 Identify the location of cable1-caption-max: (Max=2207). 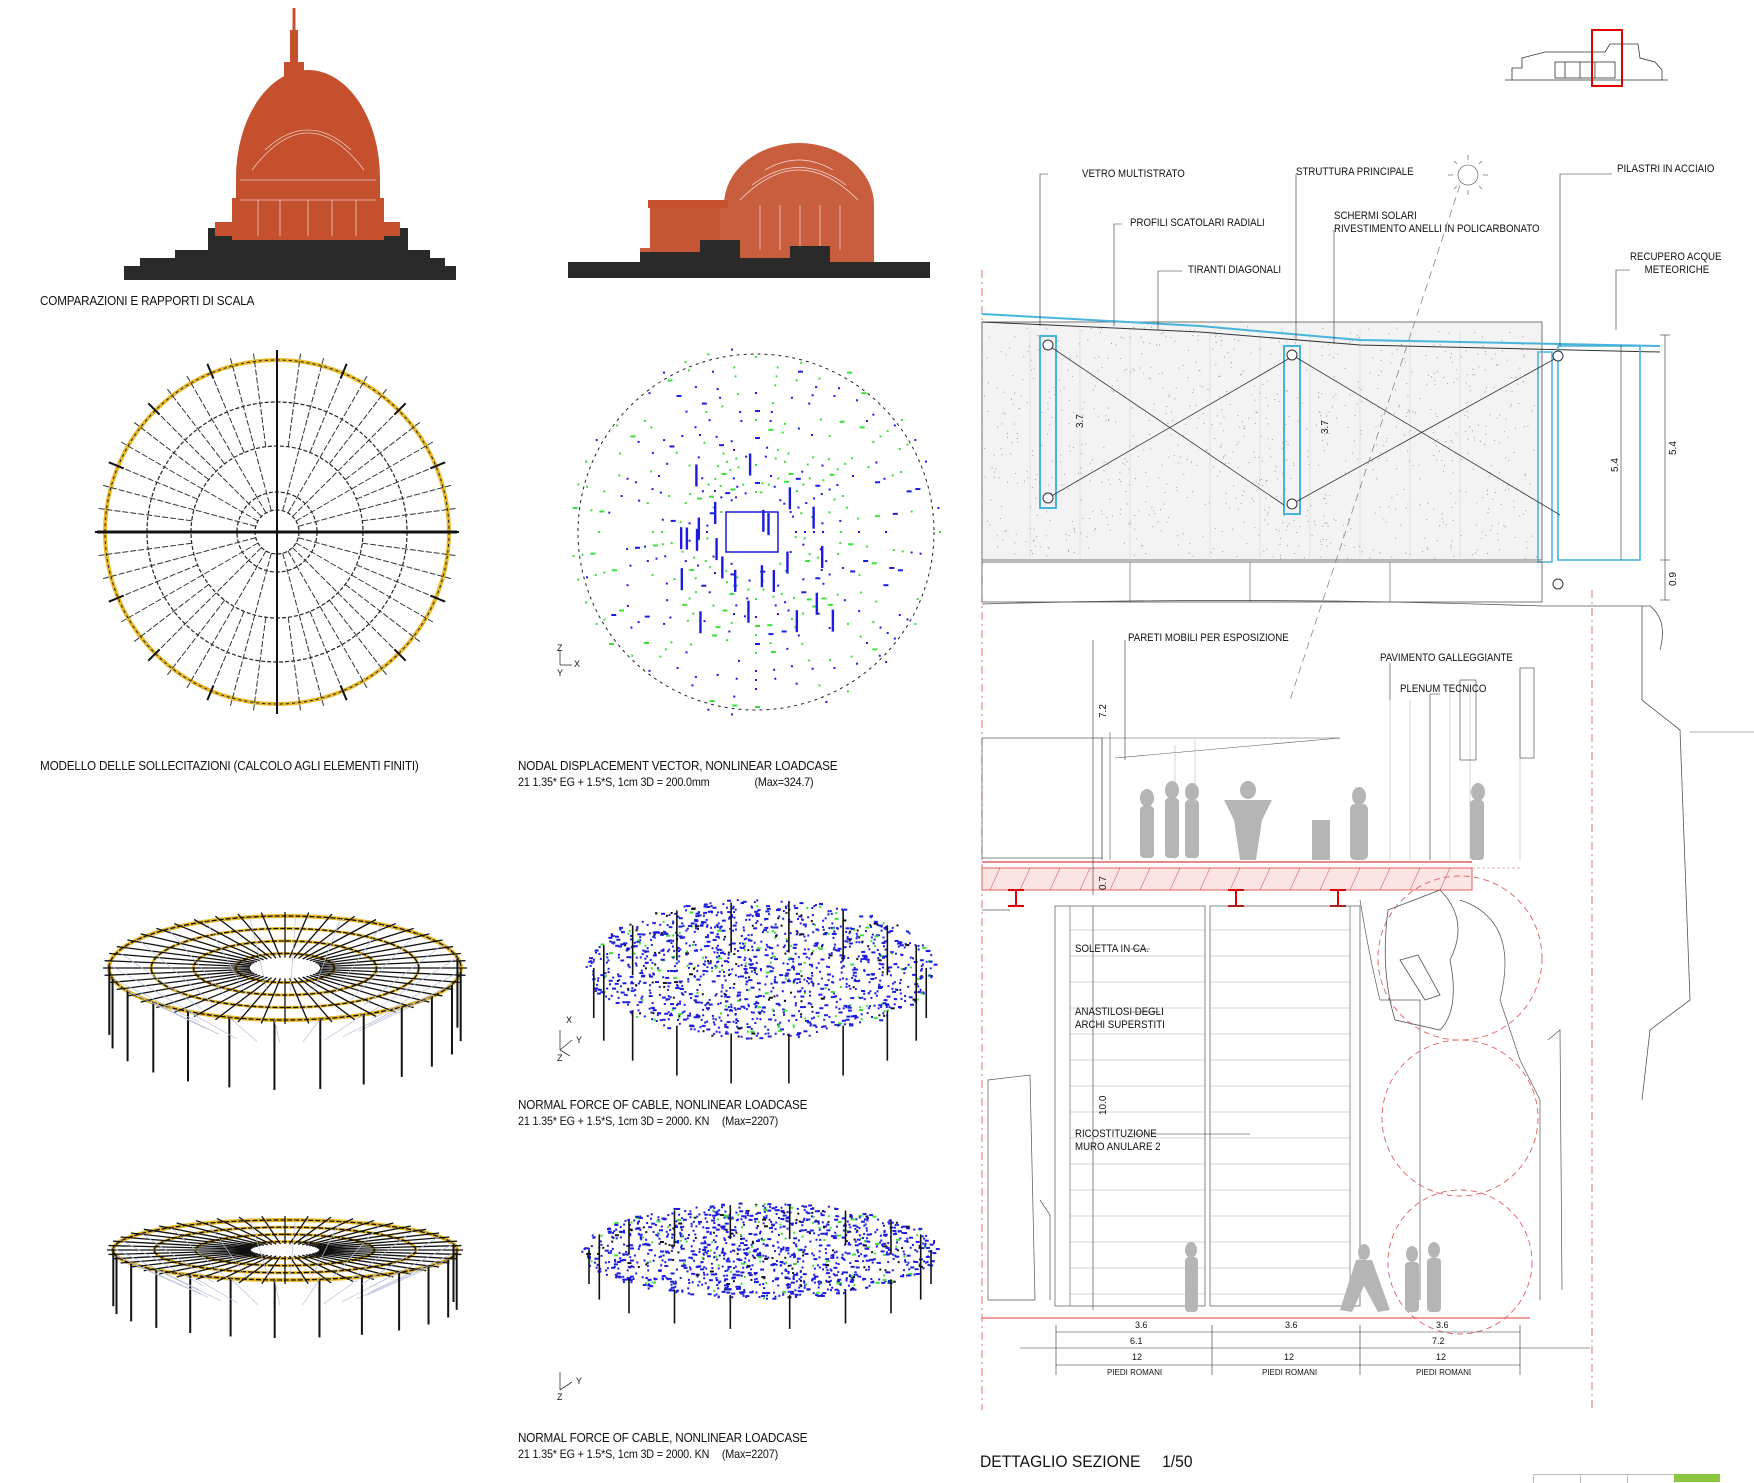
(750, 1121).